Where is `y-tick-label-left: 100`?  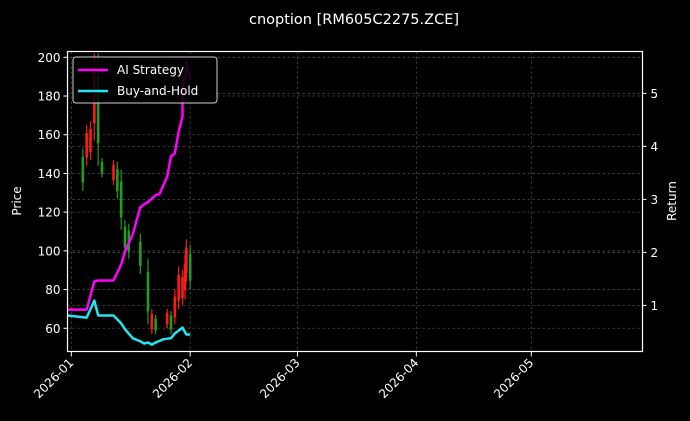
y-tick-label-left: 100 is located at coordinates (49, 251).